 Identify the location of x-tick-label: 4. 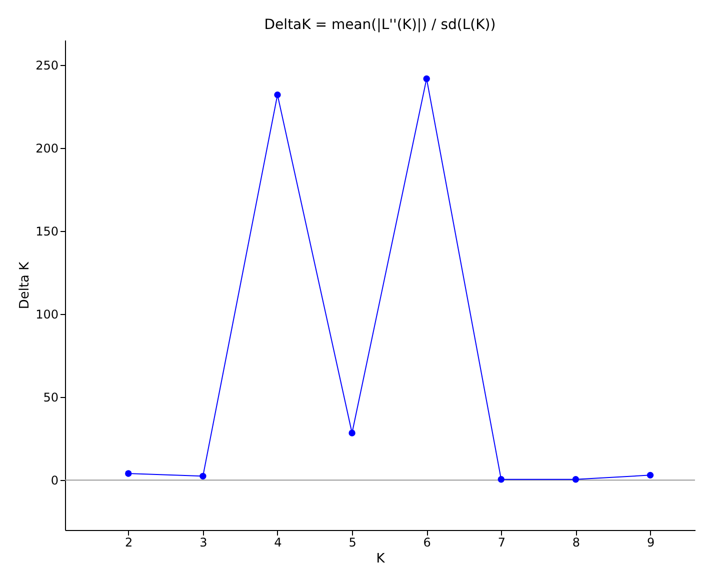
(278, 543).